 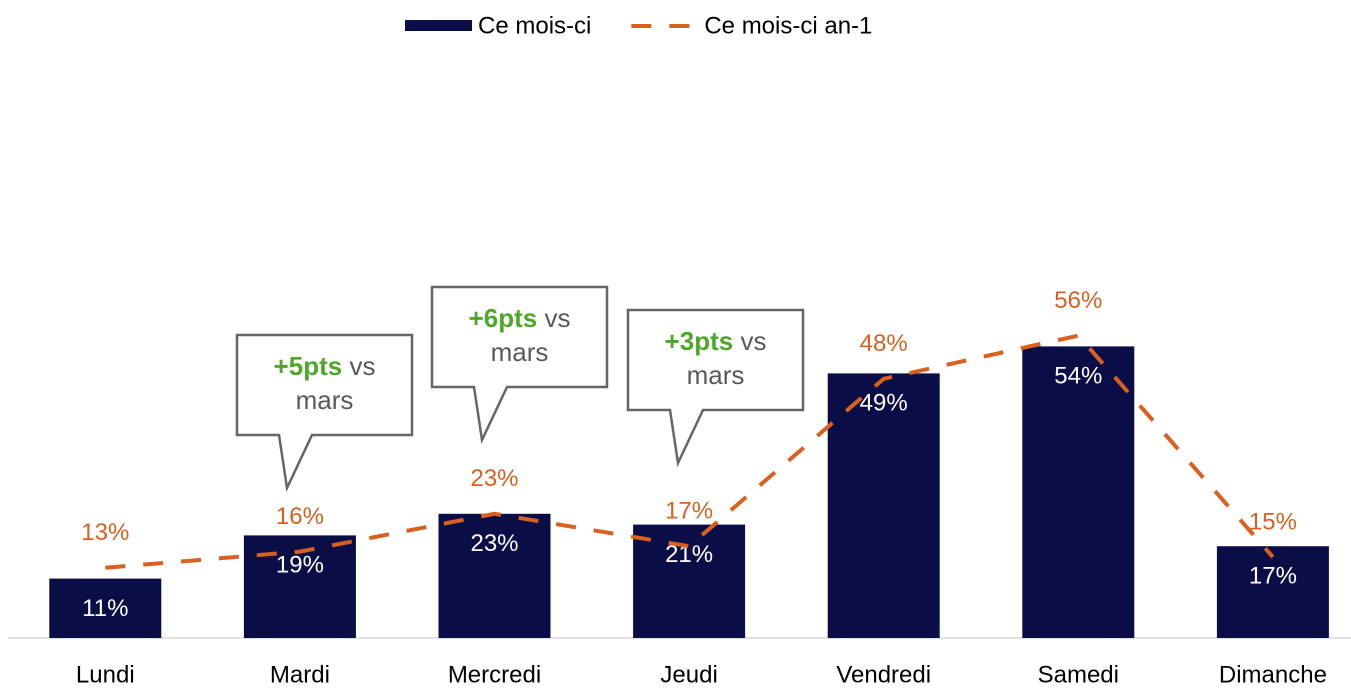 What do you see at coordinates (1078, 300) in the screenshot?
I see `line-value-label: 56%` at bounding box center [1078, 300].